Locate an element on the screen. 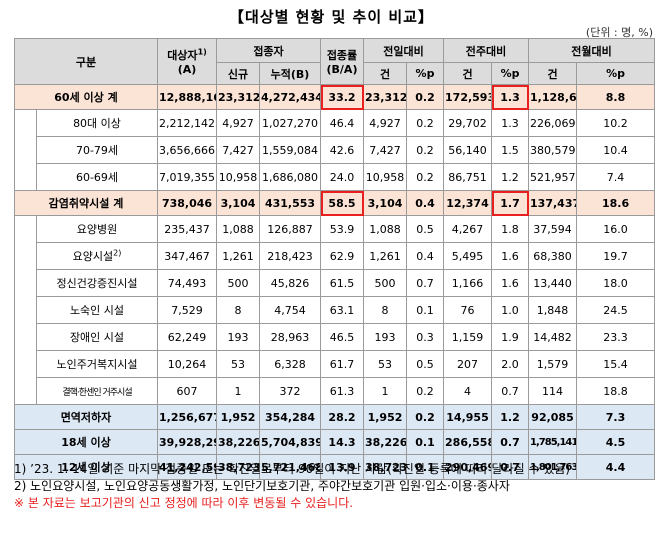 This screenshot has width=663, height=551. header-rate: 접종률 (B/A) is located at coordinates (342, 61).